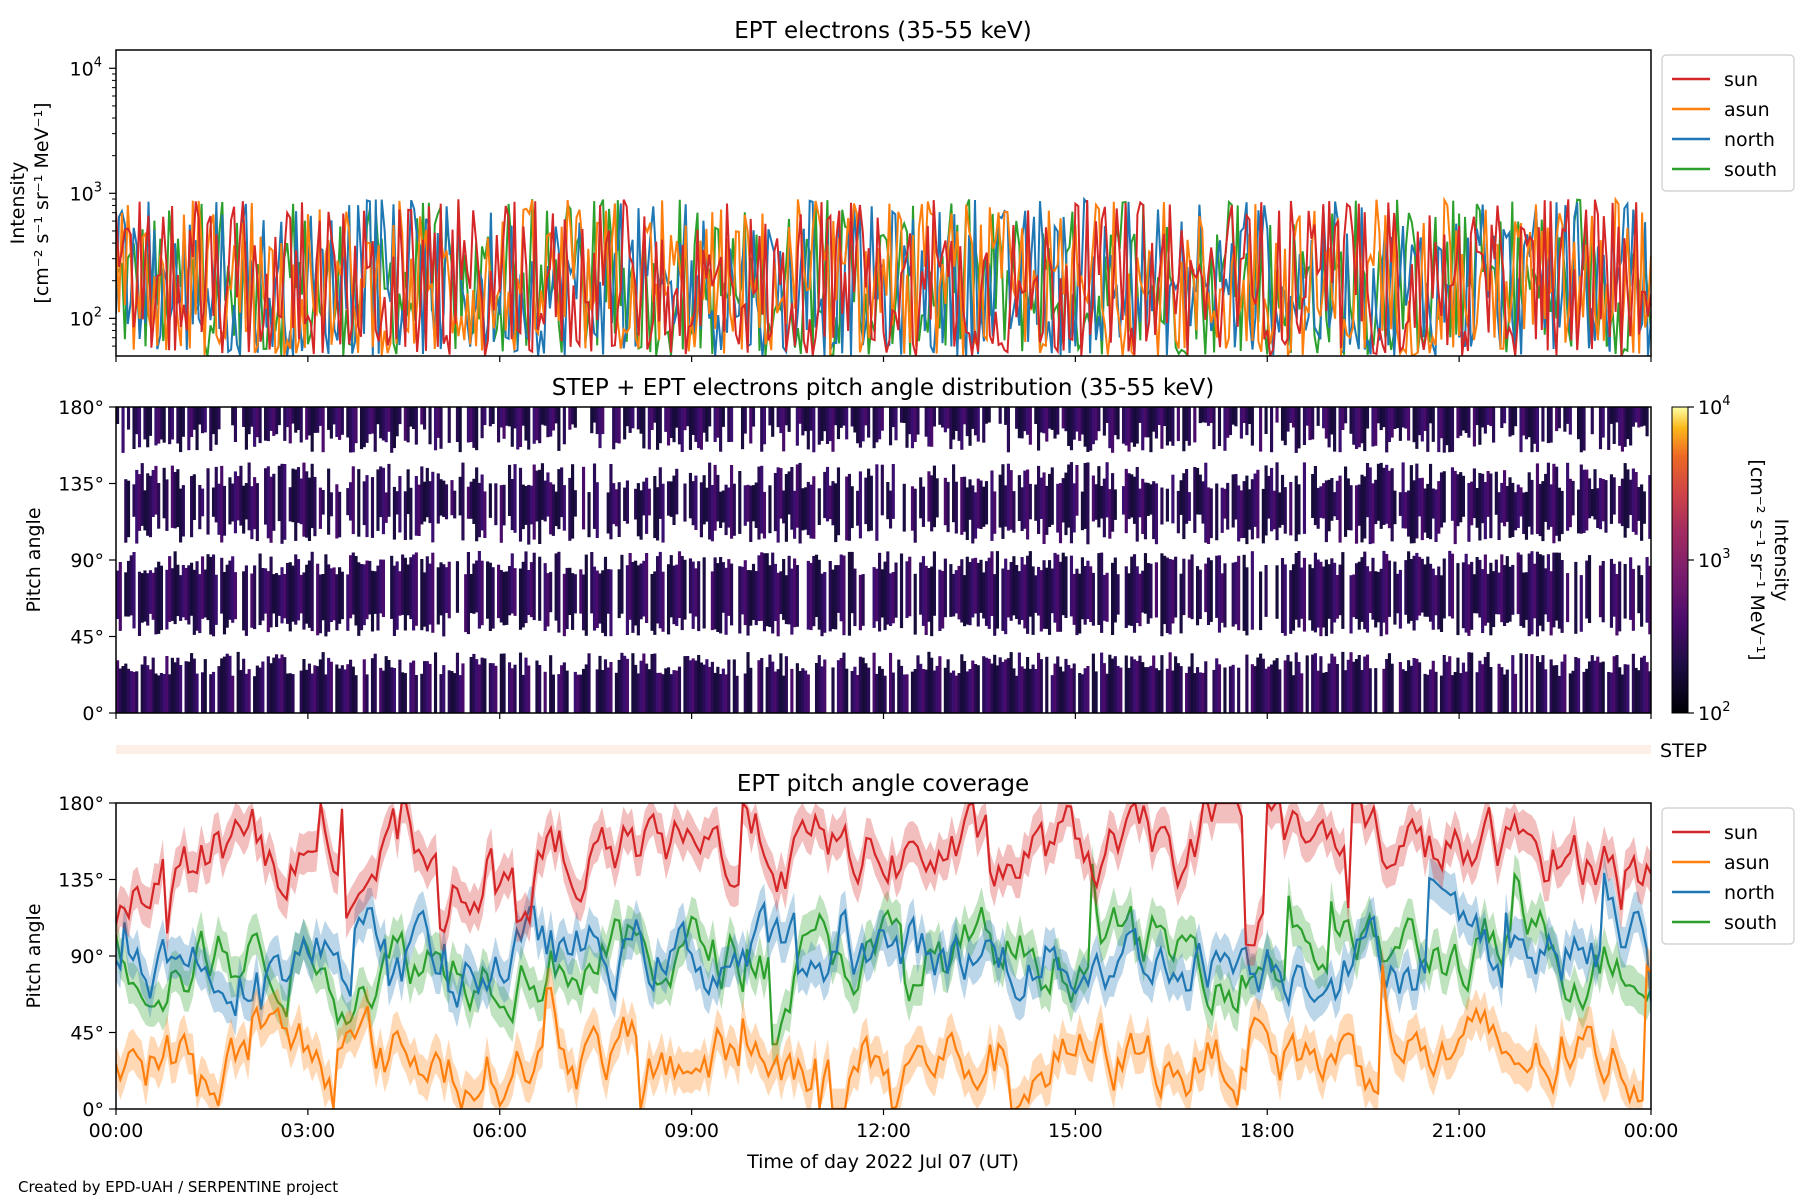  What do you see at coordinates (1728, 876) in the screenshot?
I see `legend-box` at bounding box center [1728, 876].